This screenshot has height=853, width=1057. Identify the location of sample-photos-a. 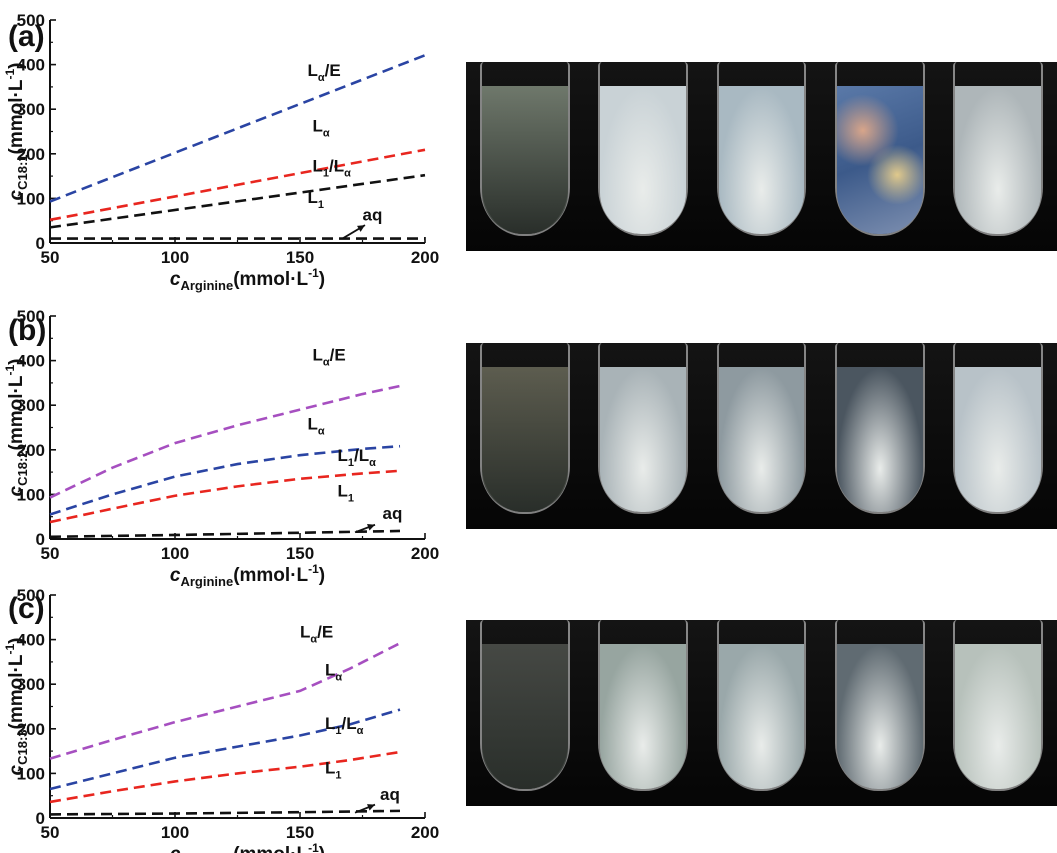
(761, 156).